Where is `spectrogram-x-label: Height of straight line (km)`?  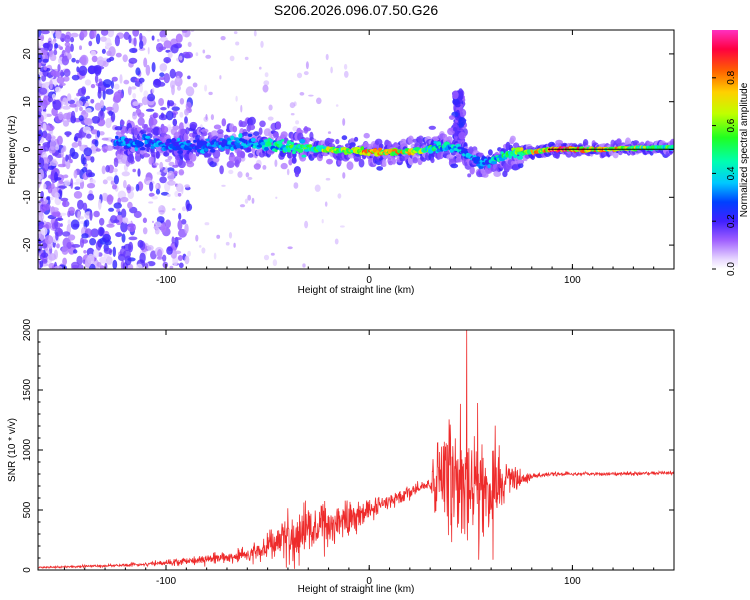 spectrogram-x-label: Height of straight line (km) is located at coordinates (356, 290).